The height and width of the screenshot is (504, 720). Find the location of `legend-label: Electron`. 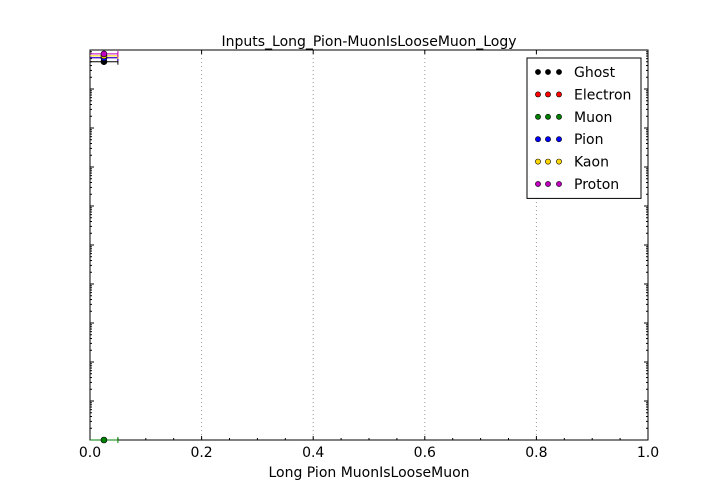

legend-label: Electron is located at coordinates (602, 95).